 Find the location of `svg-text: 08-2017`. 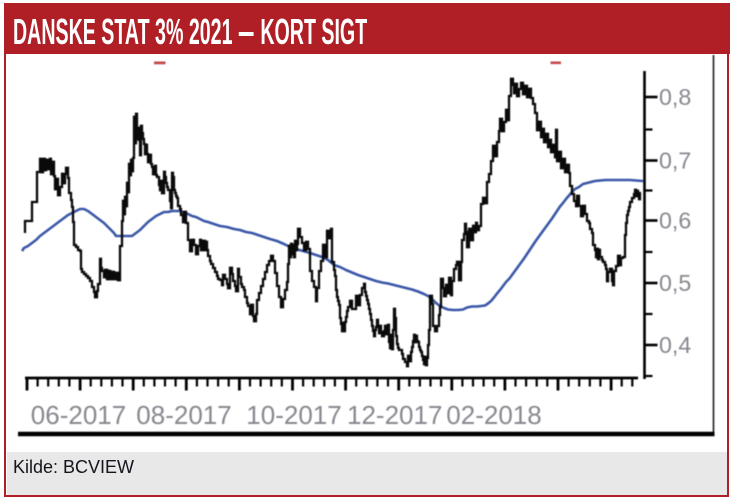

svg-text: 08-2017 is located at coordinates (183, 415).